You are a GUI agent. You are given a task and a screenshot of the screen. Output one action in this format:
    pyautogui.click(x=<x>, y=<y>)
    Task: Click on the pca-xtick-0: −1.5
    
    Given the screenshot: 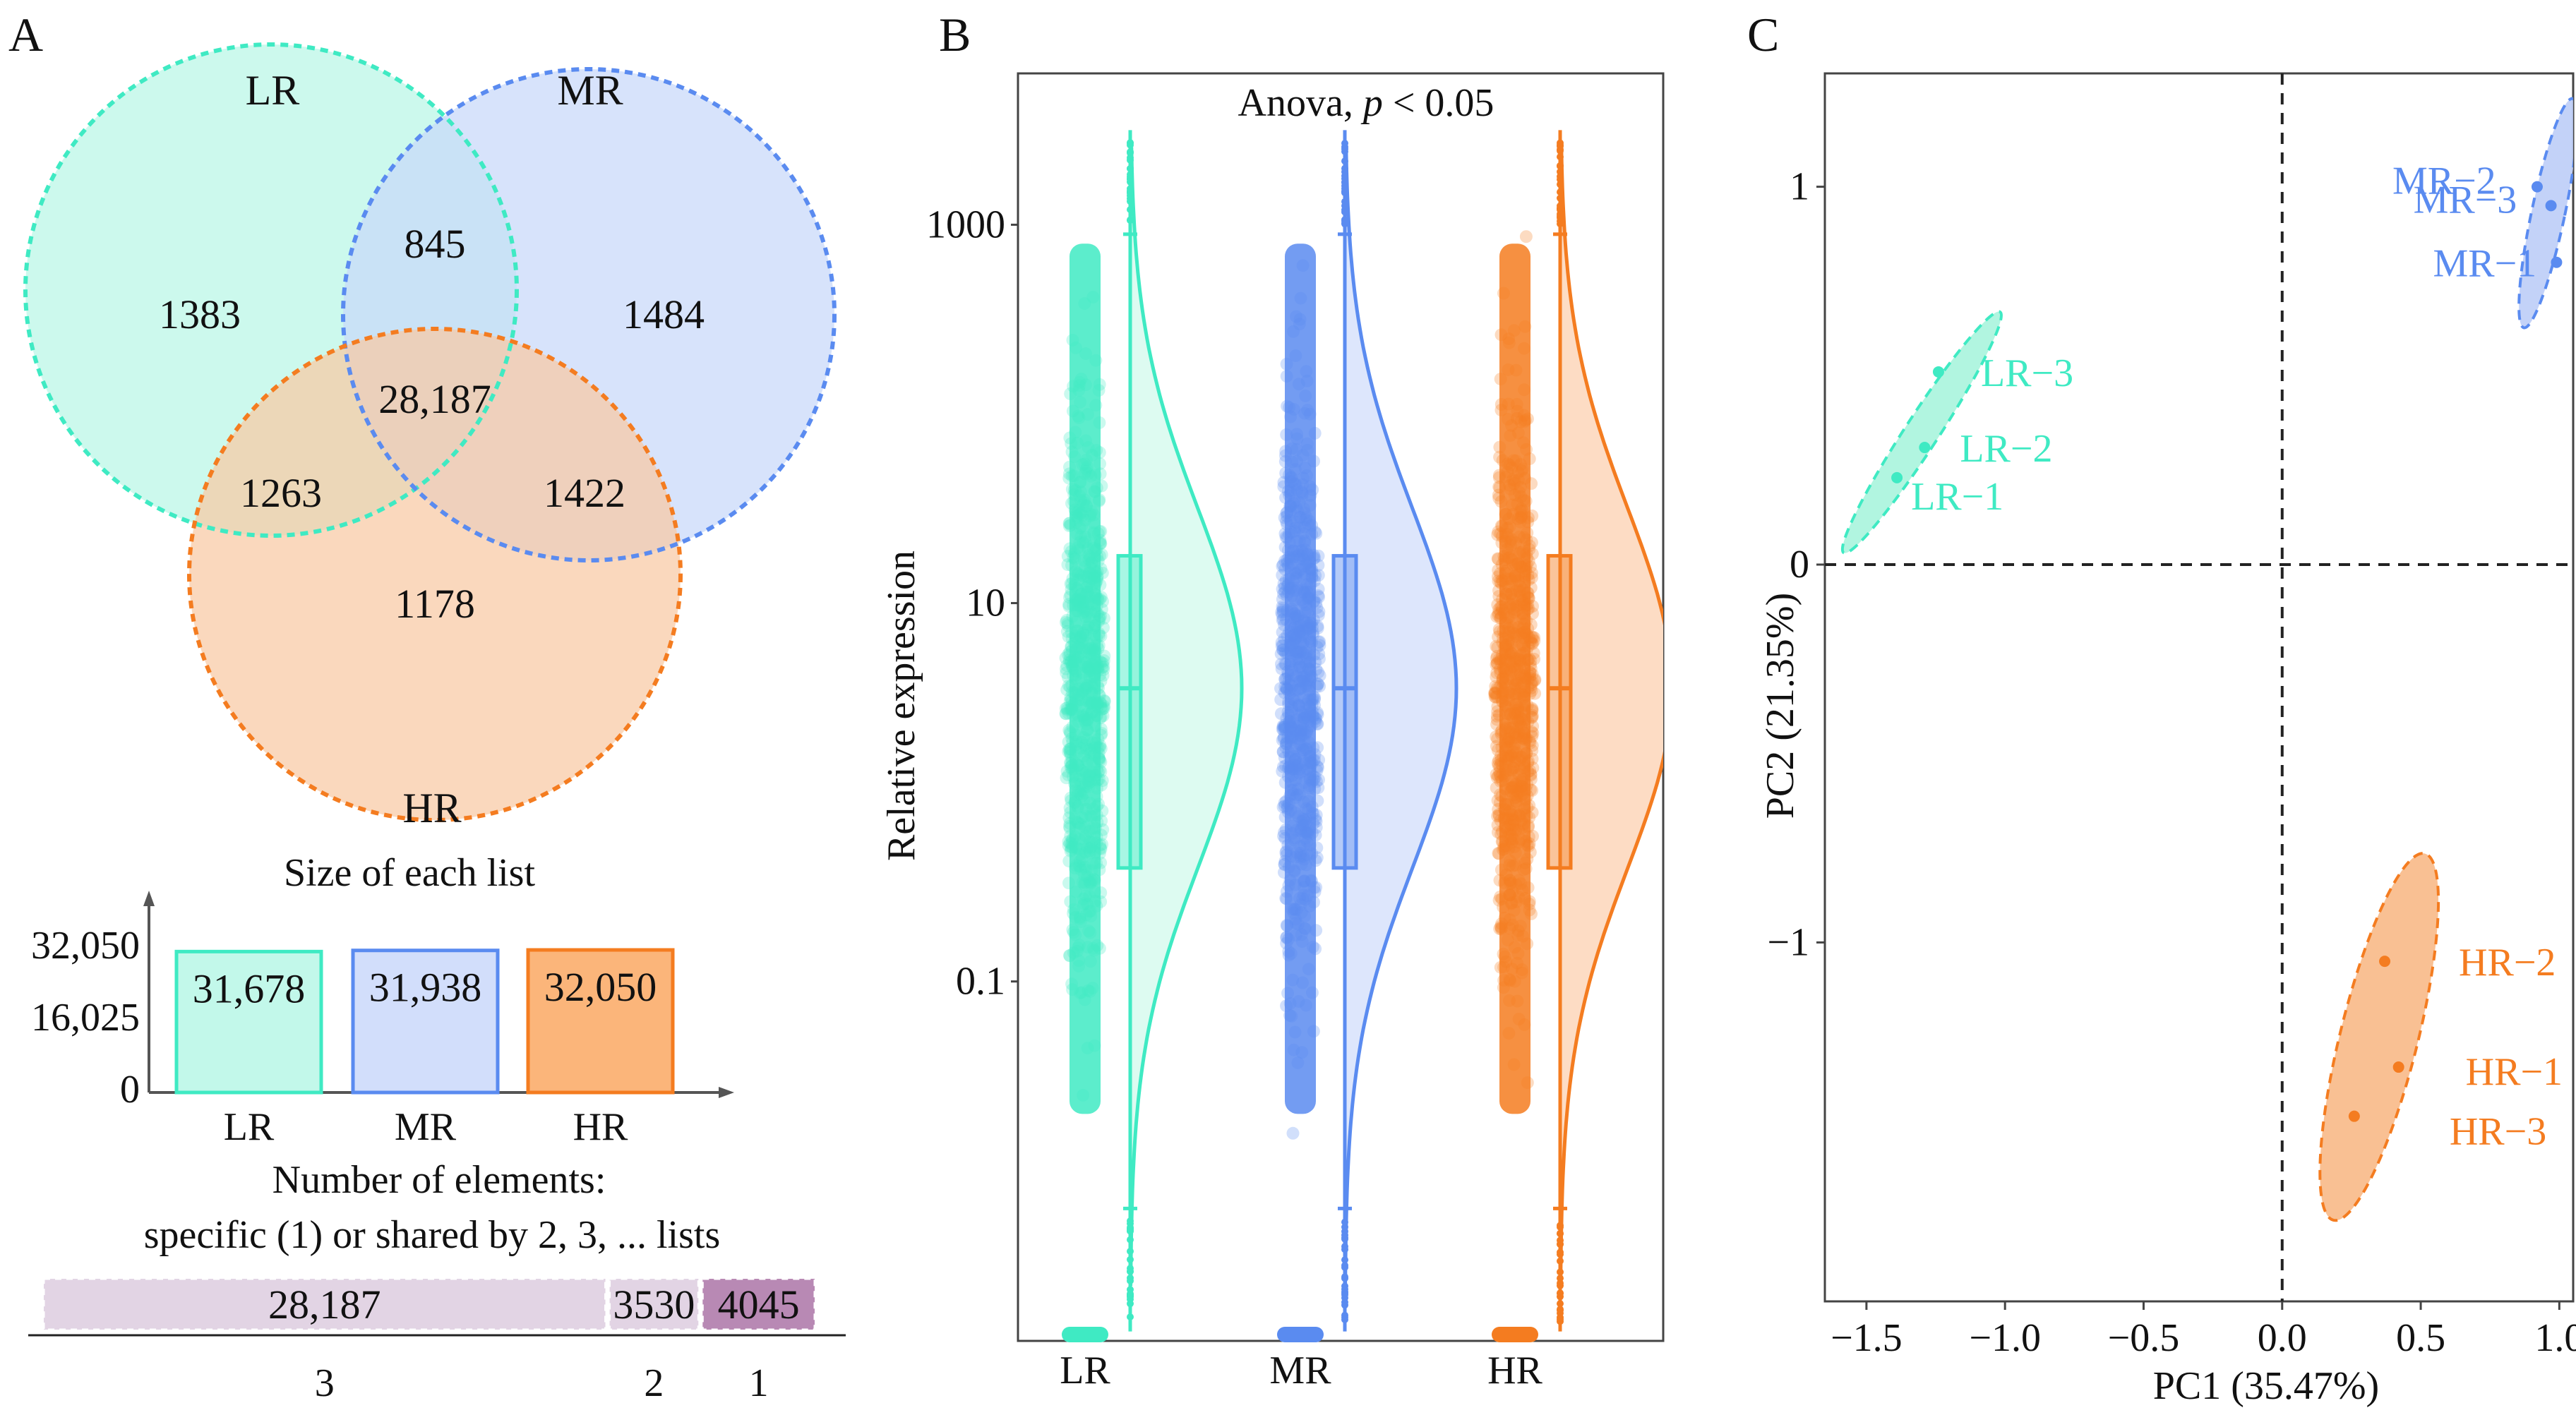 What is the action you would take?
    pyautogui.click(x=1867, y=1338)
    